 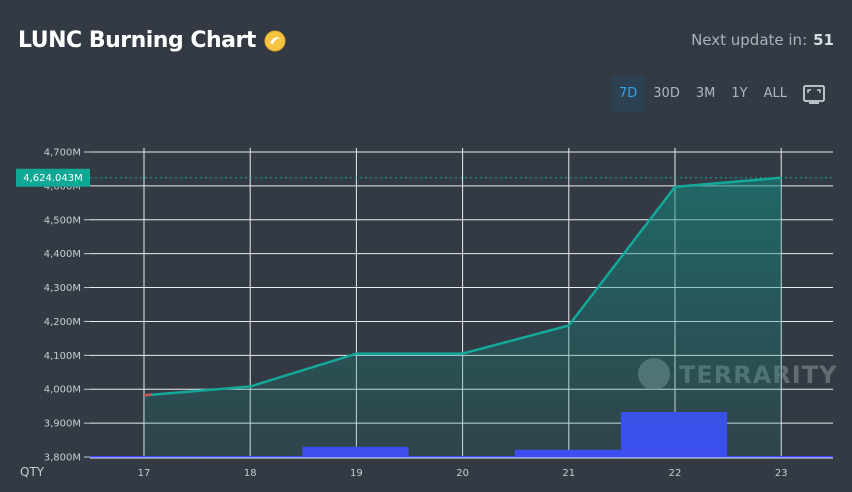 What do you see at coordinates (462, 473) in the screenshot?
I see `x-tick-label: 20` at bounding box center [462, 473].